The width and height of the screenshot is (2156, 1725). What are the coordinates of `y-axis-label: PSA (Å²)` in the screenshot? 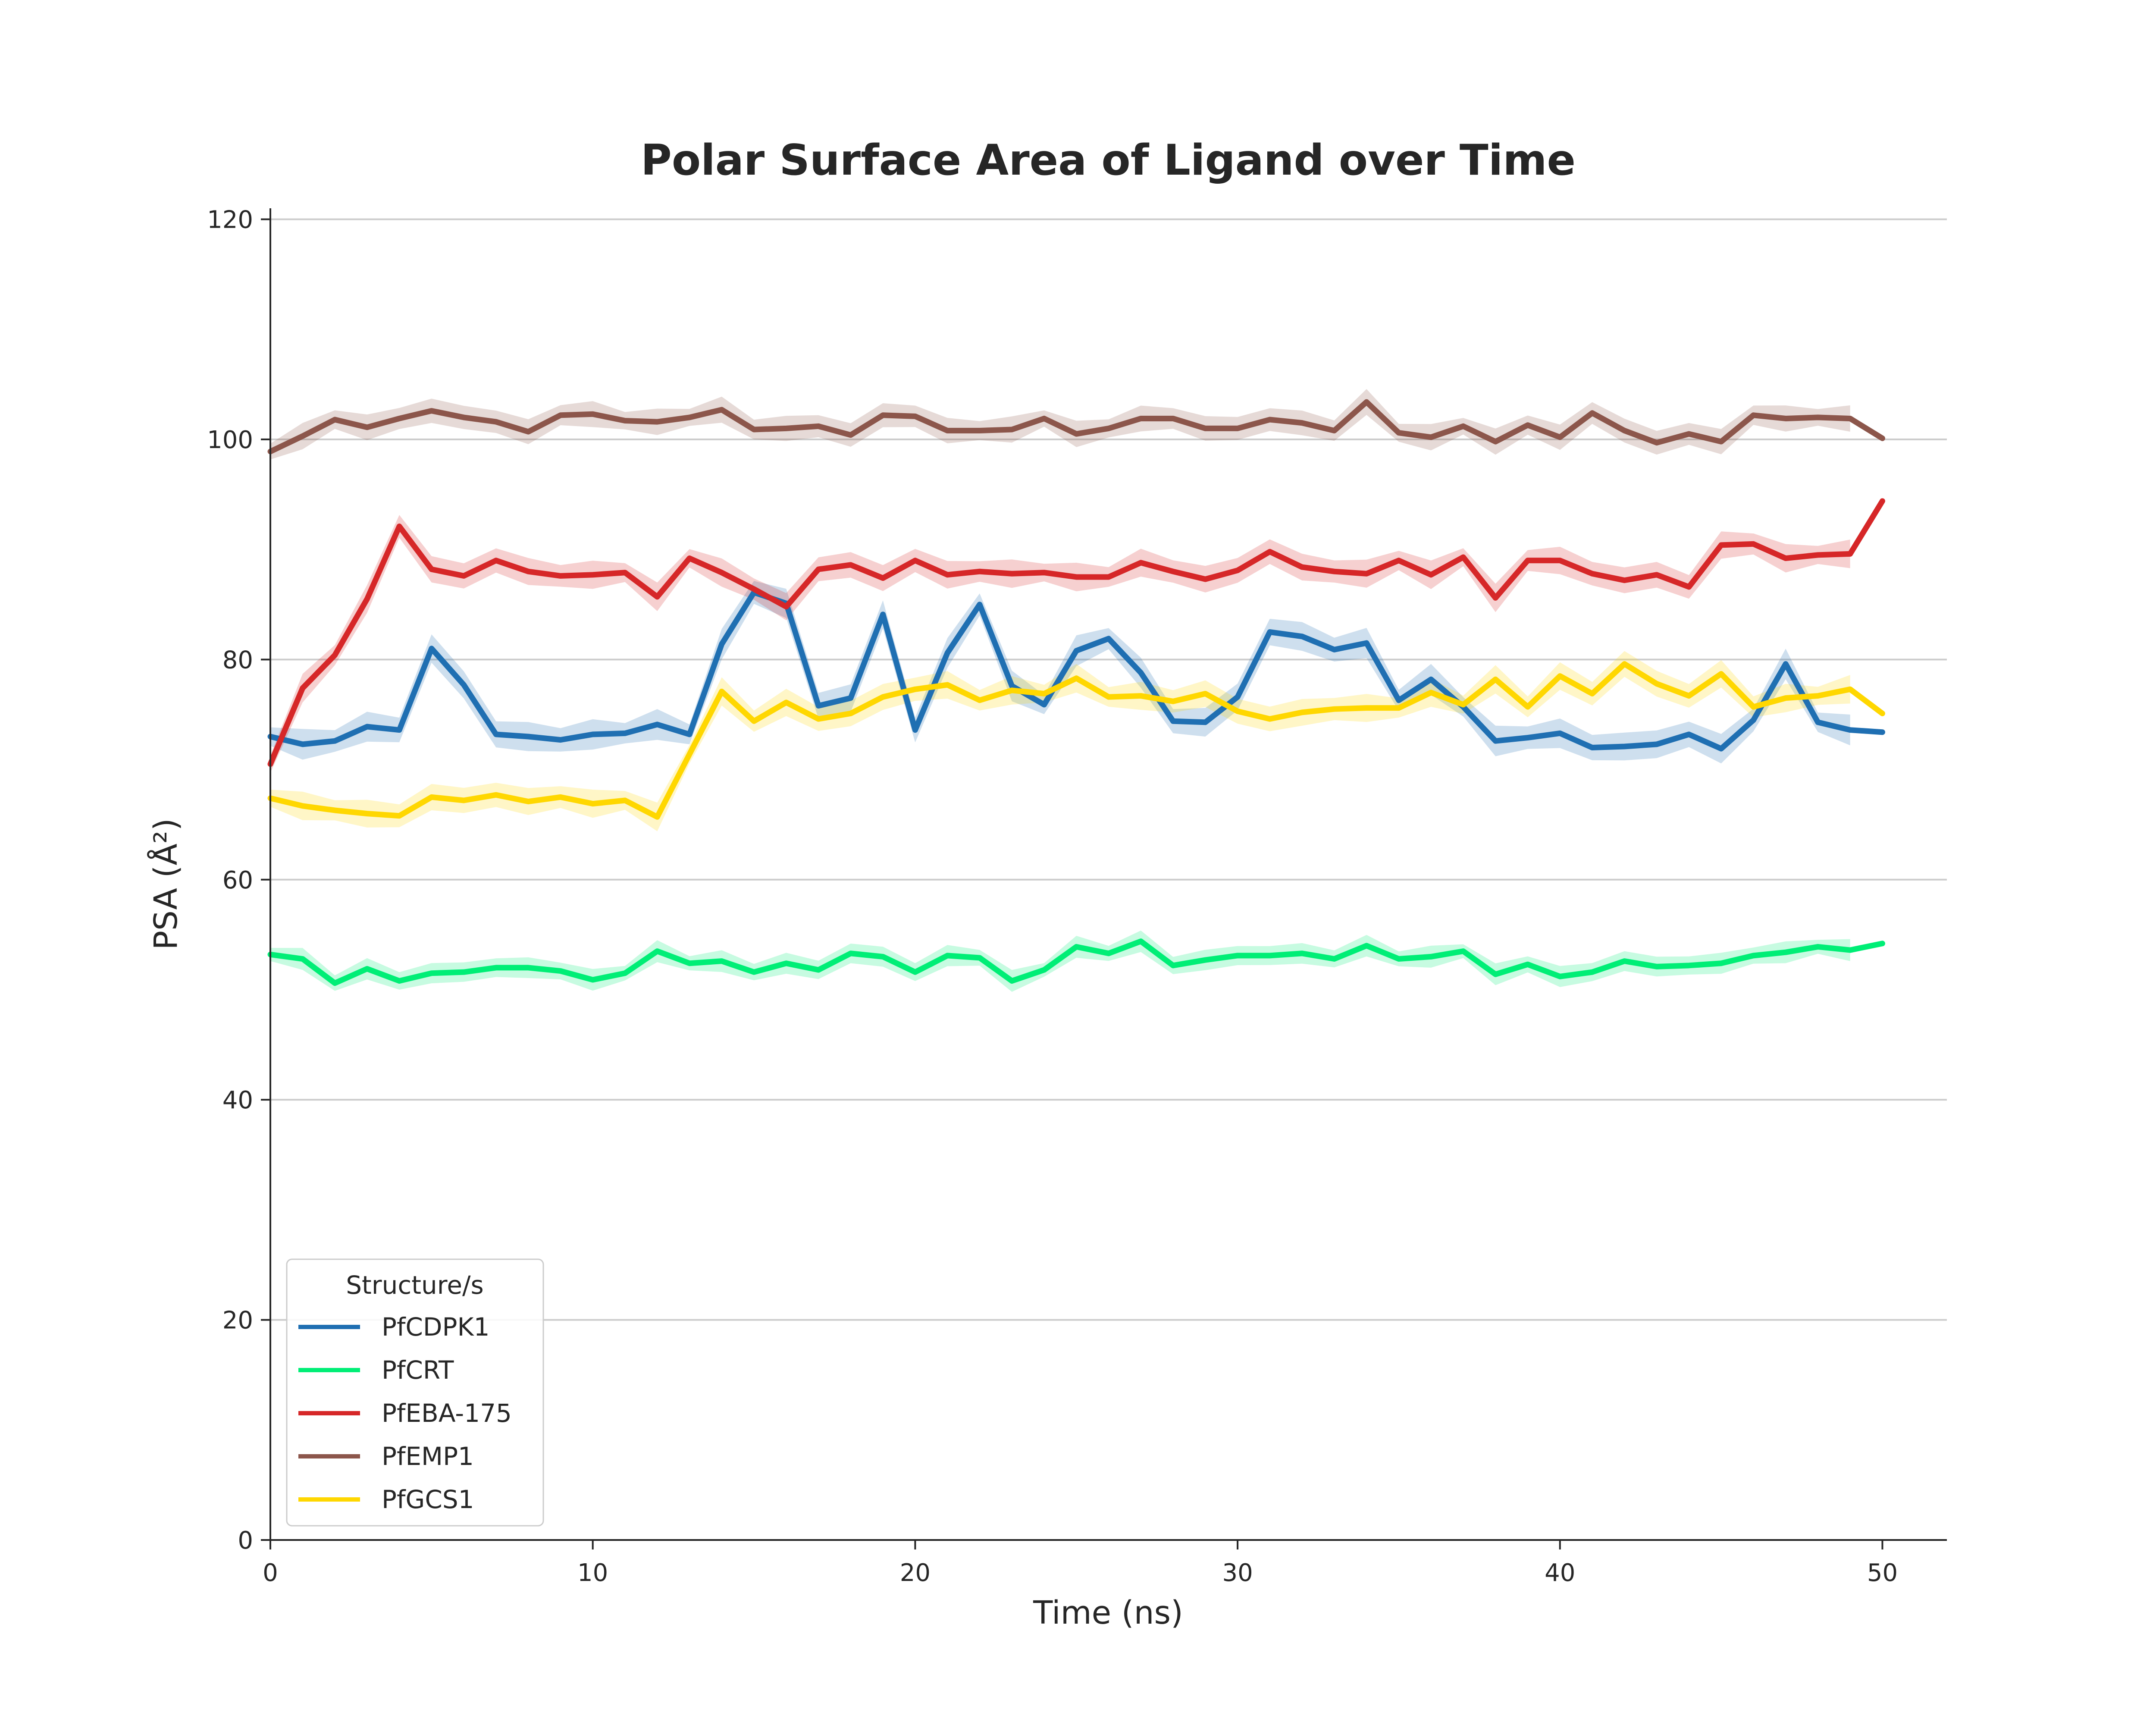 It's located at (166, 884).